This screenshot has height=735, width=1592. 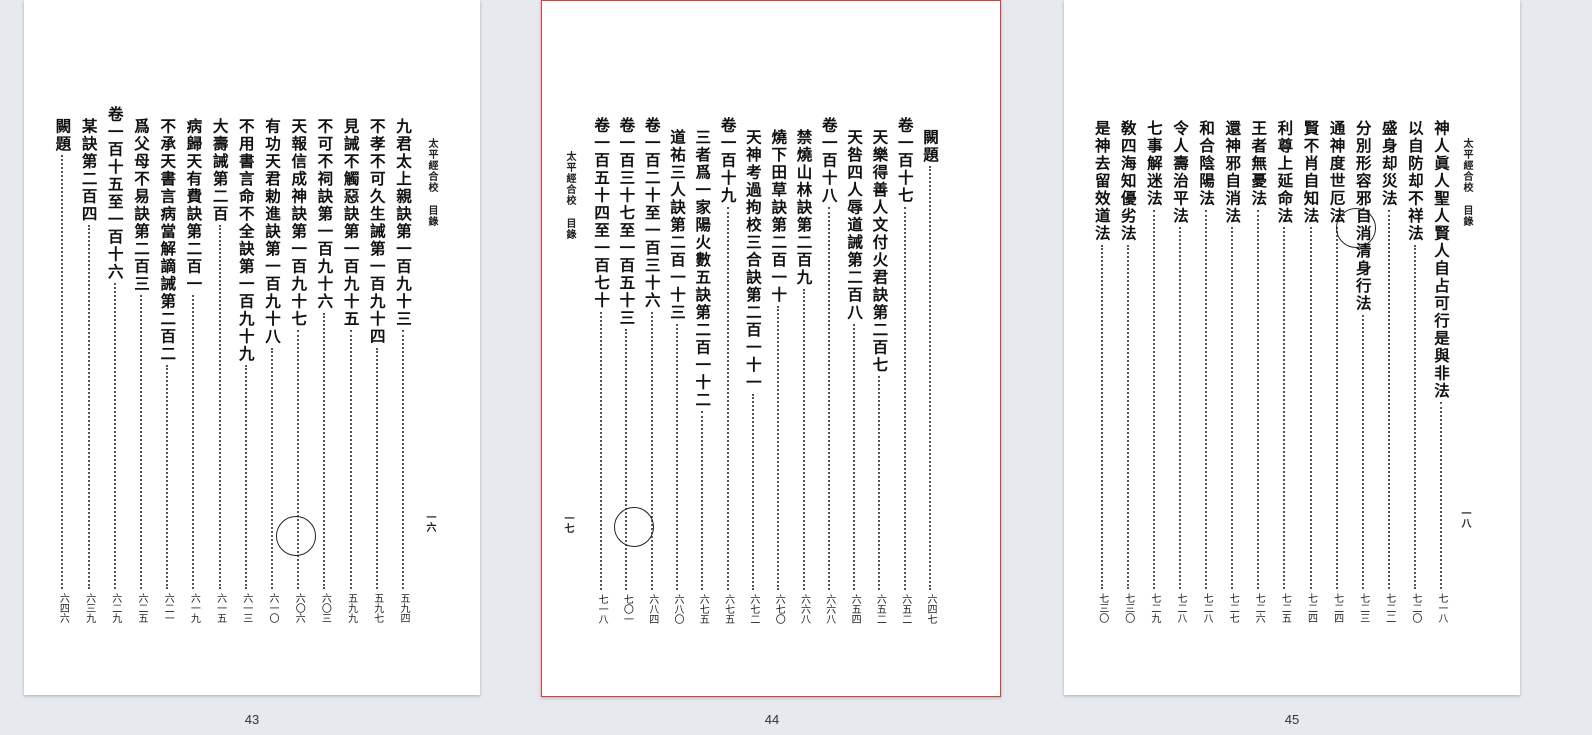 I want to click on toc-entry-page: 七二六, so click(x=1259, y=608).